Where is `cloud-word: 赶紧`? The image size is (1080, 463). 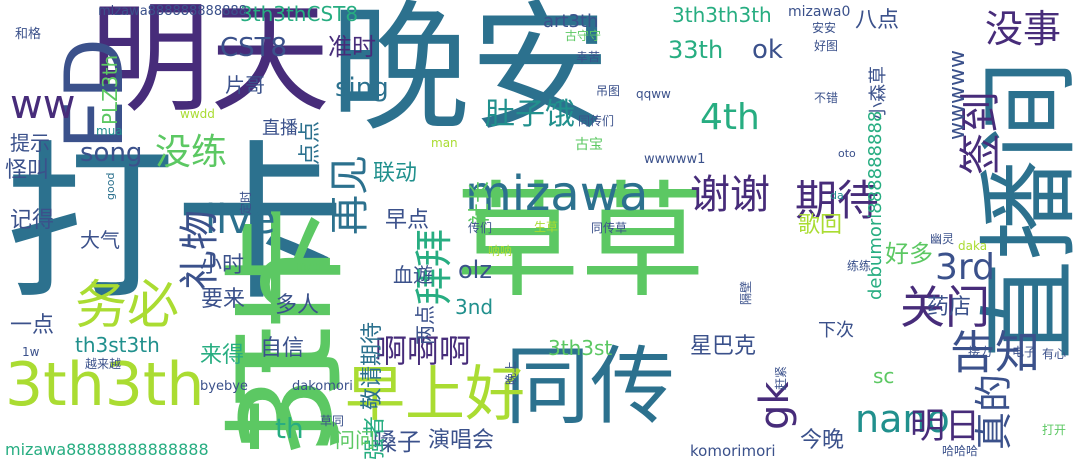
cloud-word: 赶紧 is located at coordinates (781, 377).